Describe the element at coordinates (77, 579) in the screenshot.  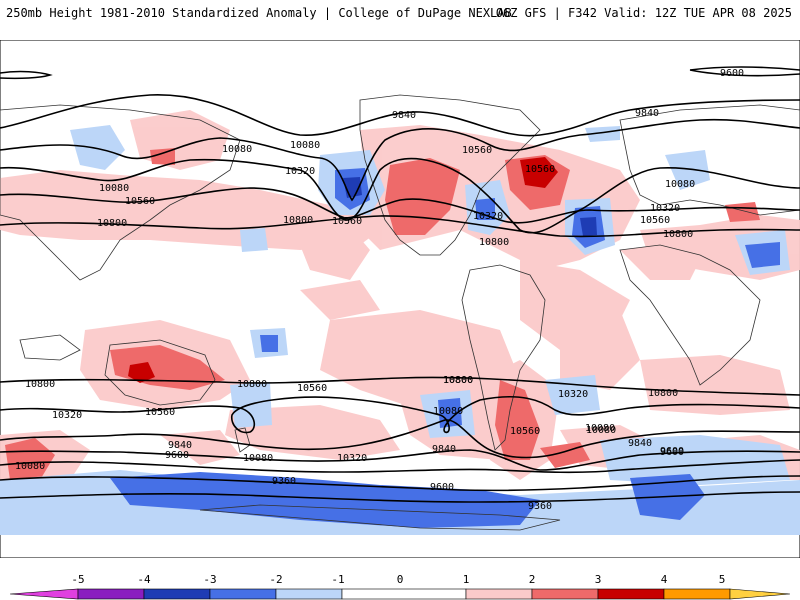
I see `colorbar-tick-label: -5` at that location.